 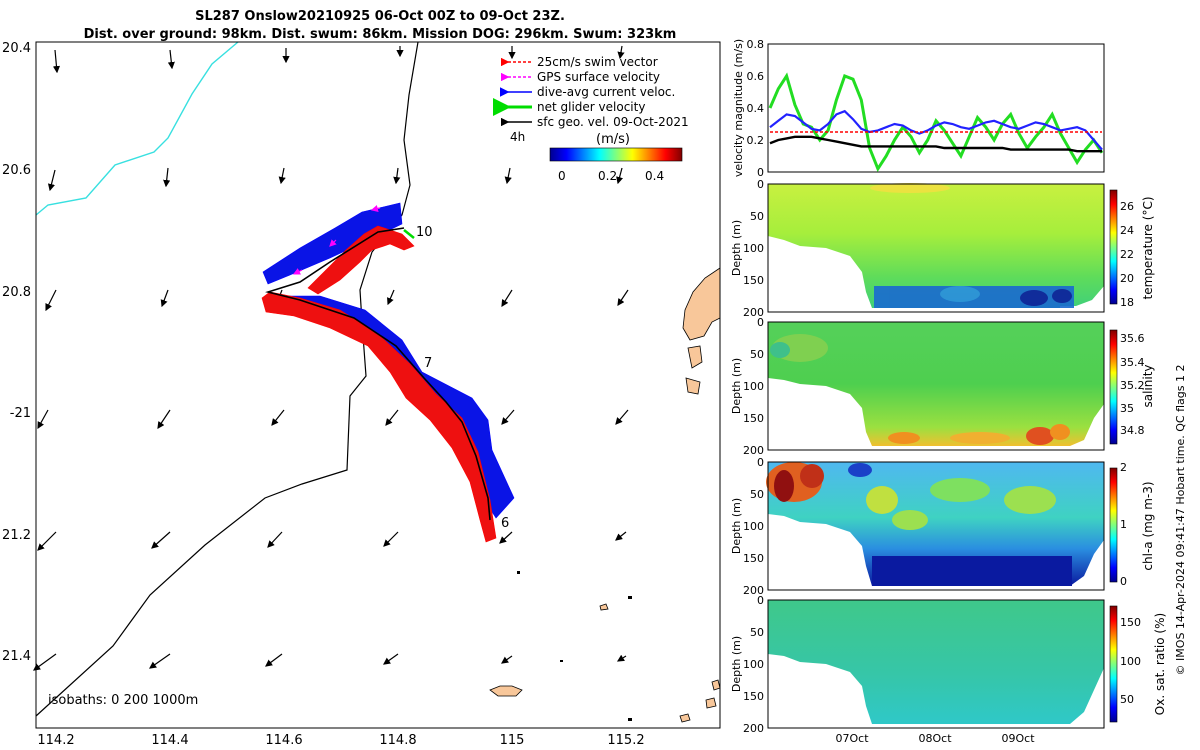 I want to click on temp-cbar-tick: 22, so click(x=1127, y=254).